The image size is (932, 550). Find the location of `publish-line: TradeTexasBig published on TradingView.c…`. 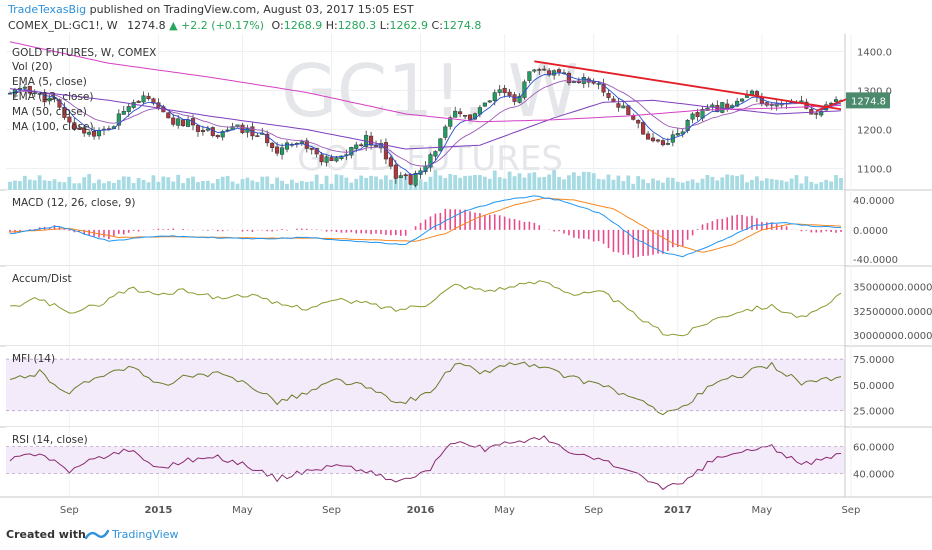

publish-line: TradeTexasBig published on TradingView.c… is located at coordinates (211, 10).